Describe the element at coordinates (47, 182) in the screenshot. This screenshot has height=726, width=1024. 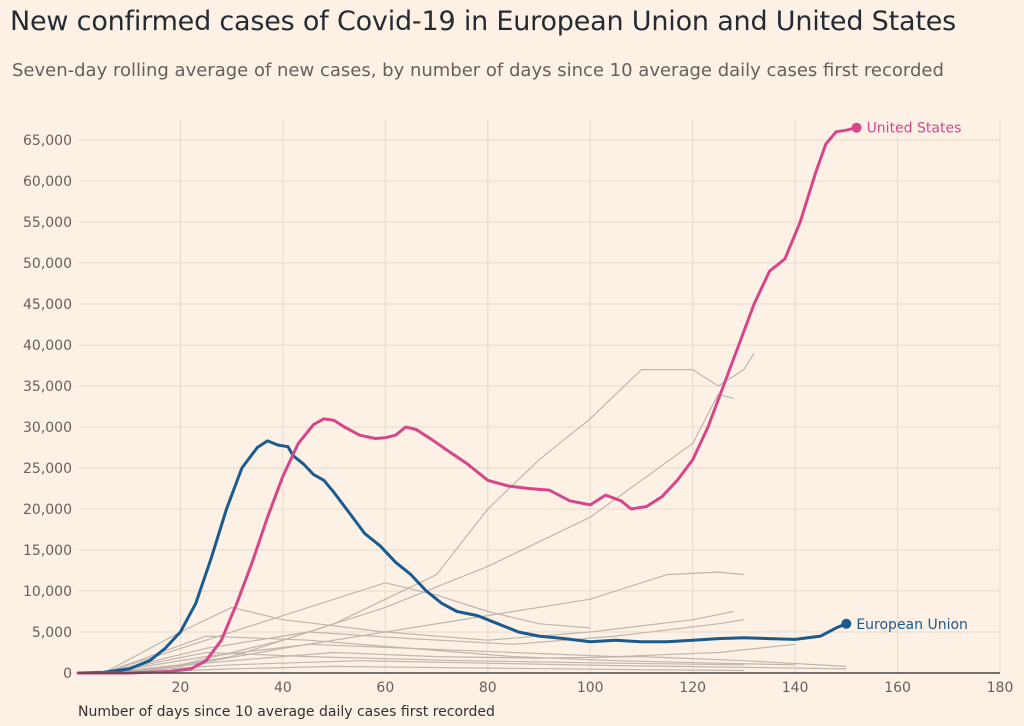
I see `y-tick-label: 60,000` at that location.